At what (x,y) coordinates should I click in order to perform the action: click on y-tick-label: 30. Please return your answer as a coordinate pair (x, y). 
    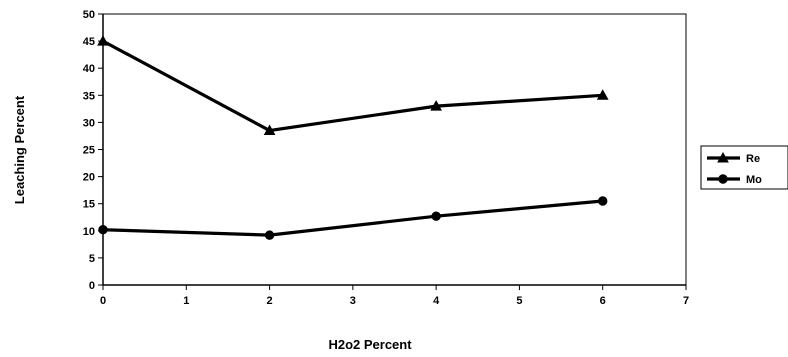
    Looking at the image, I should click on (89, 123).